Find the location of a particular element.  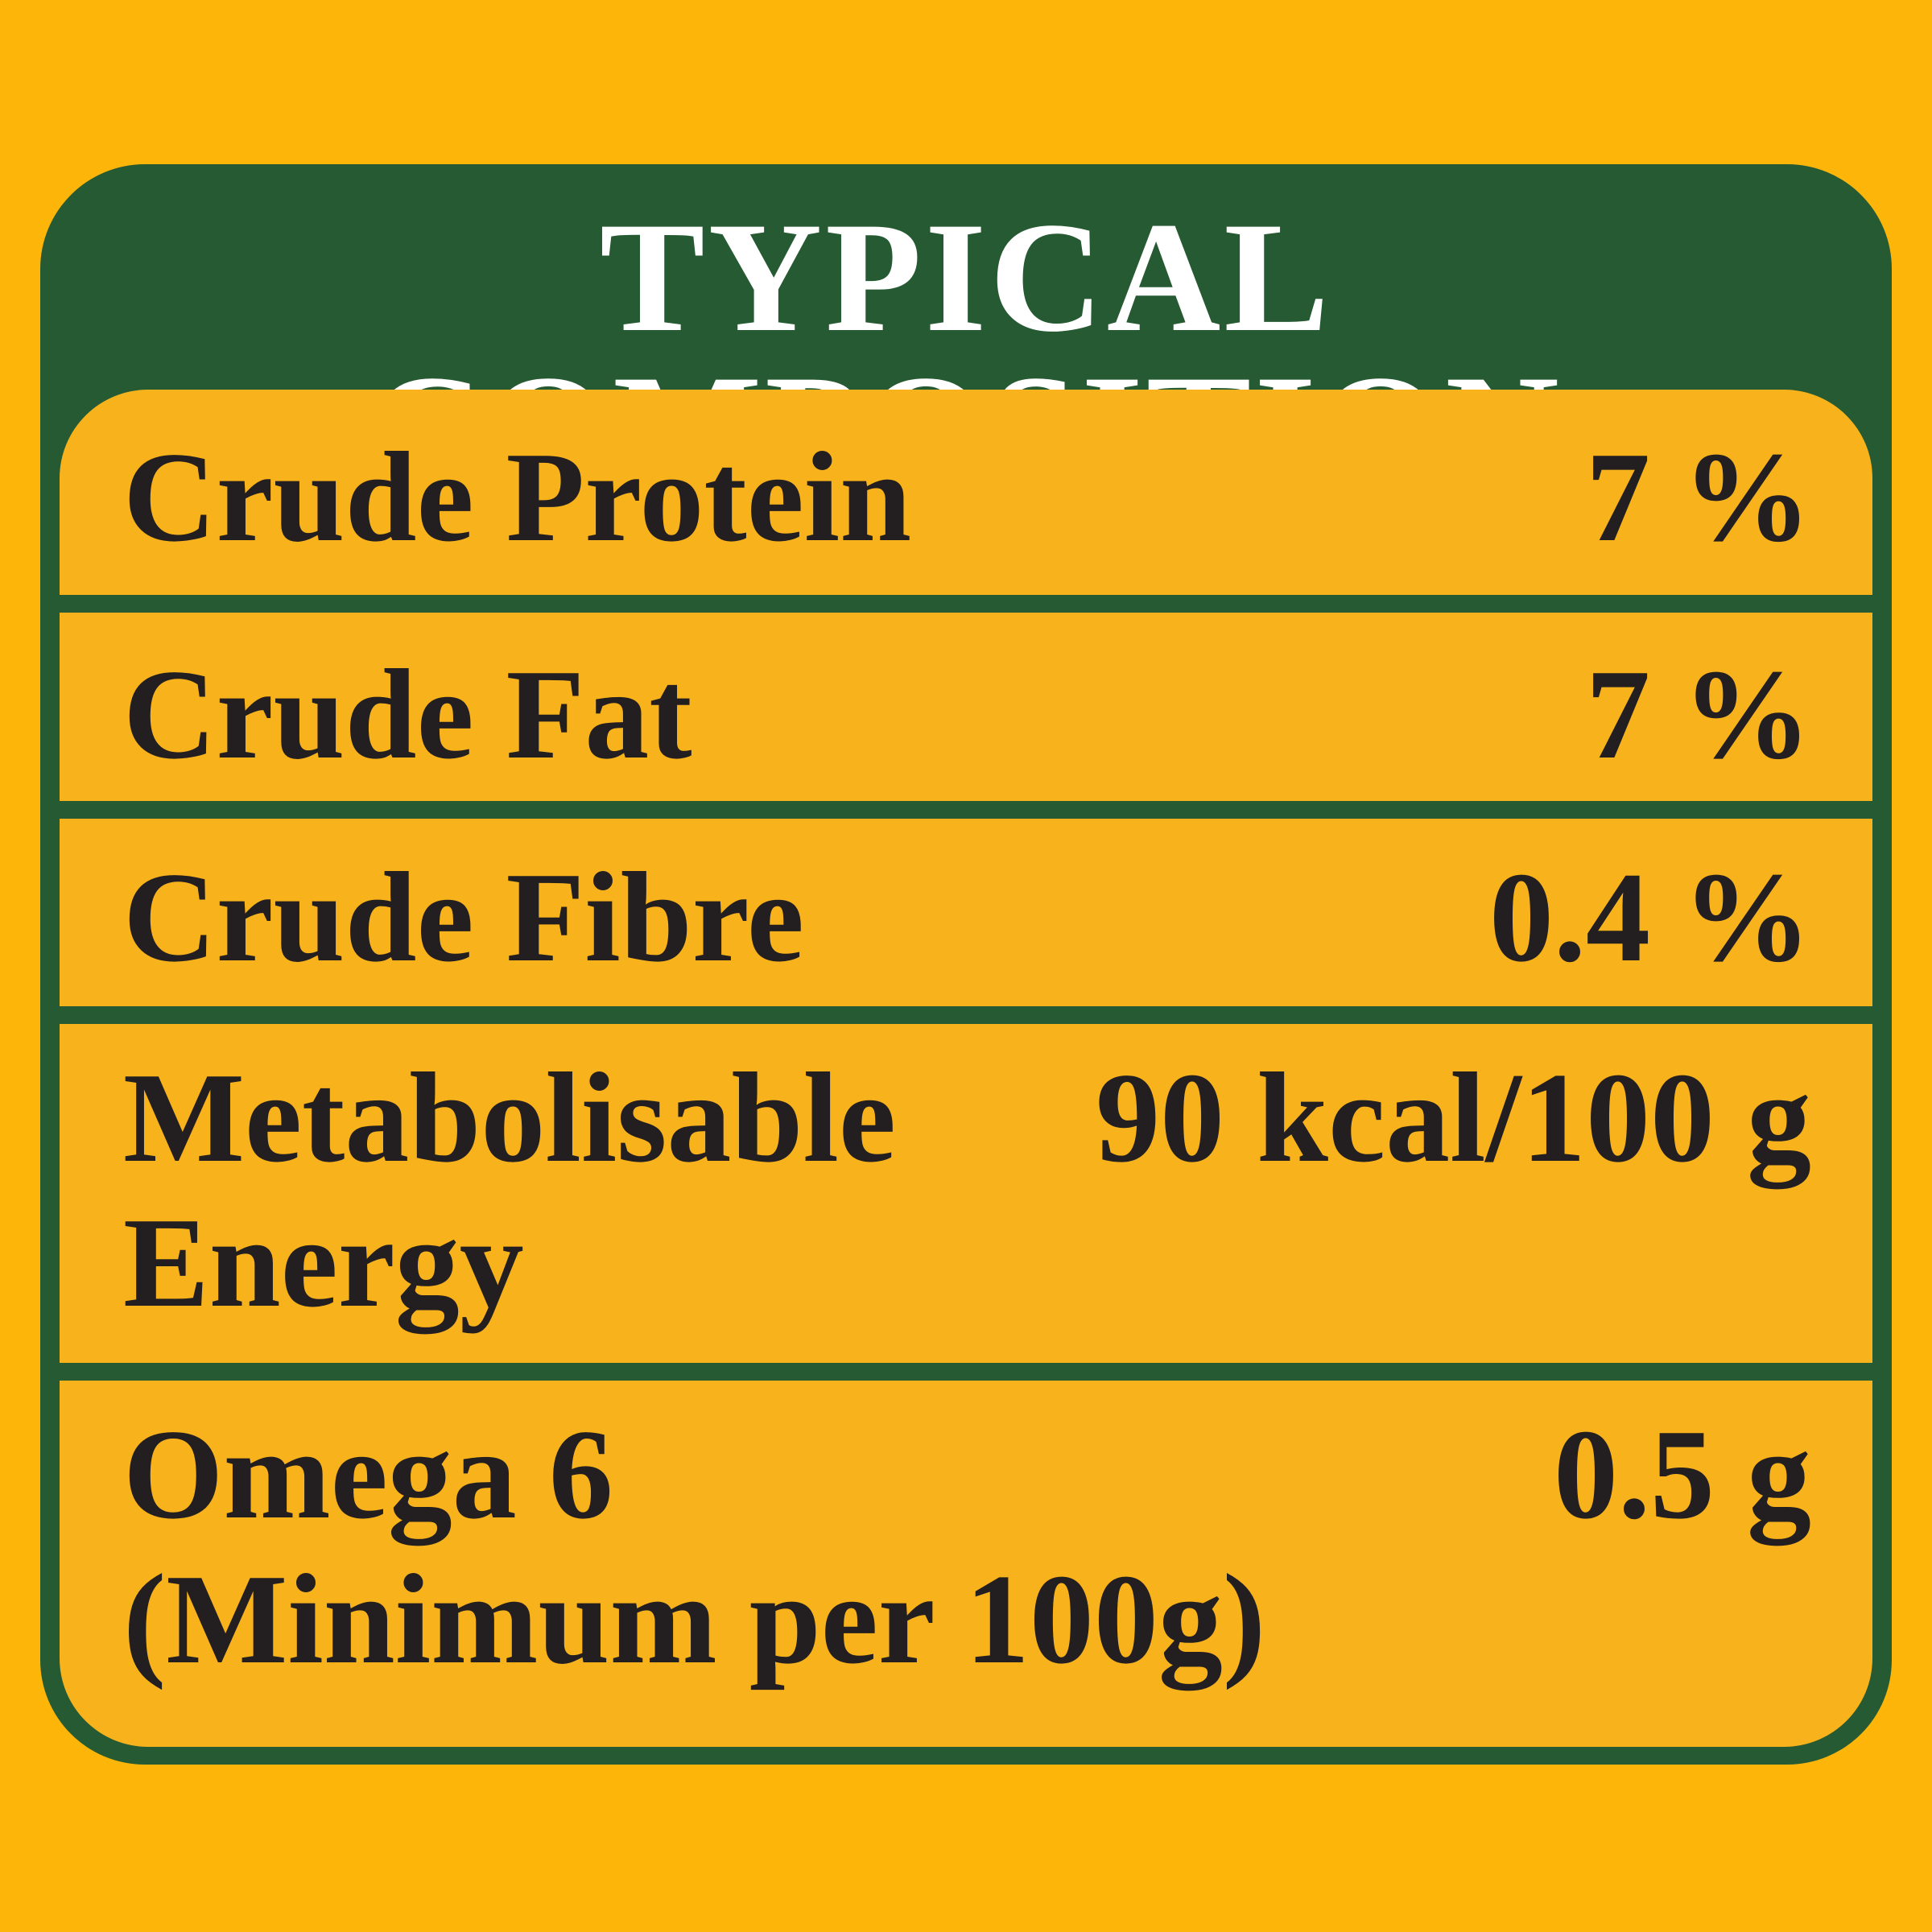

label-line: Energy is located at coordinates (323, 1262).